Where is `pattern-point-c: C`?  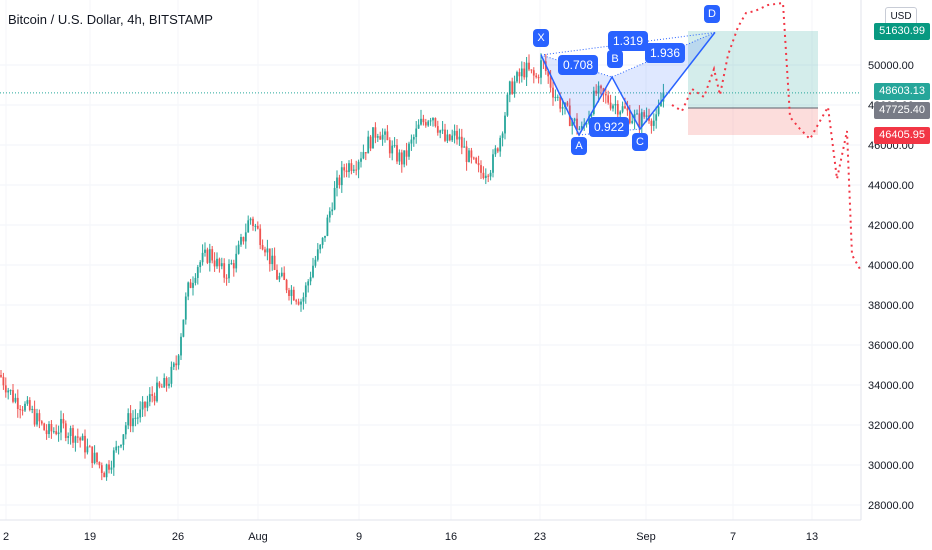 pattern-point-c: C is located at coordinates (640, 142).